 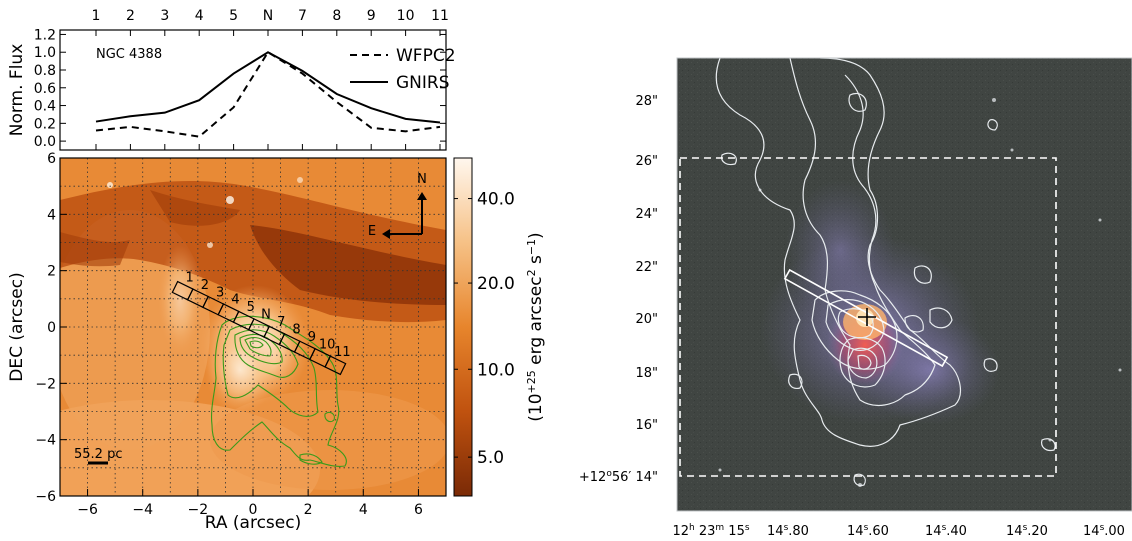 What do you see at coordinates (205, 285) in the screenshot?
I see `slit-label: 2` at bounding box center [205, 285].